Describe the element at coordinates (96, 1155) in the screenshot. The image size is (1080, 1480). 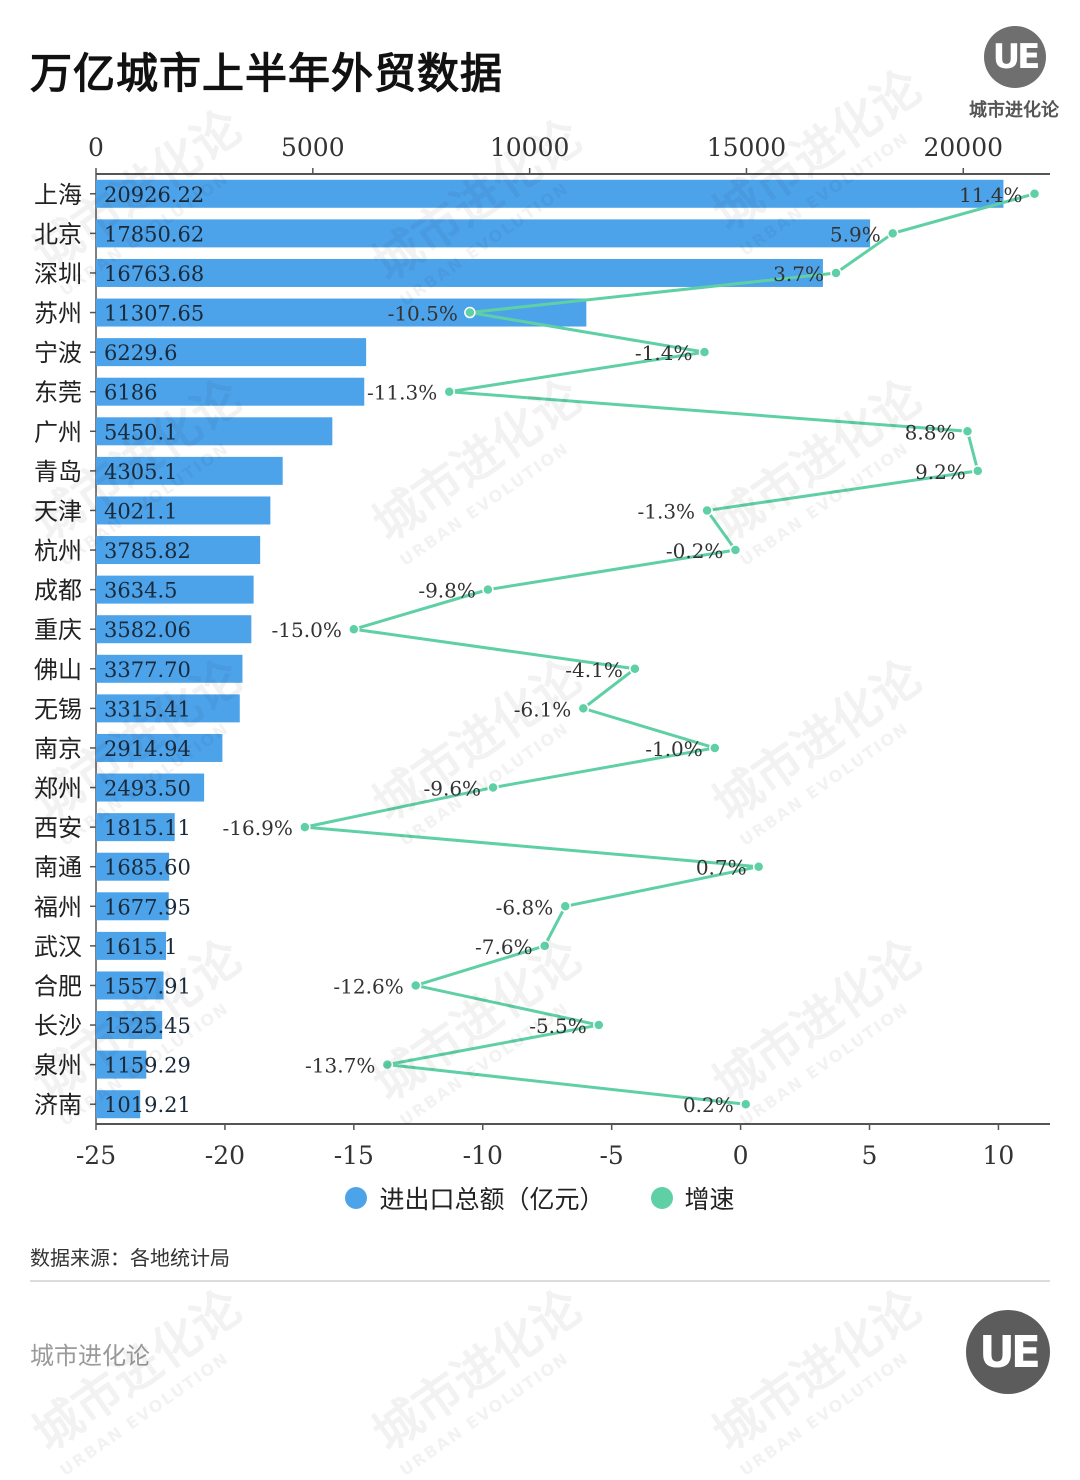
I see `bottom-axis-tick-label: -25` at that location.